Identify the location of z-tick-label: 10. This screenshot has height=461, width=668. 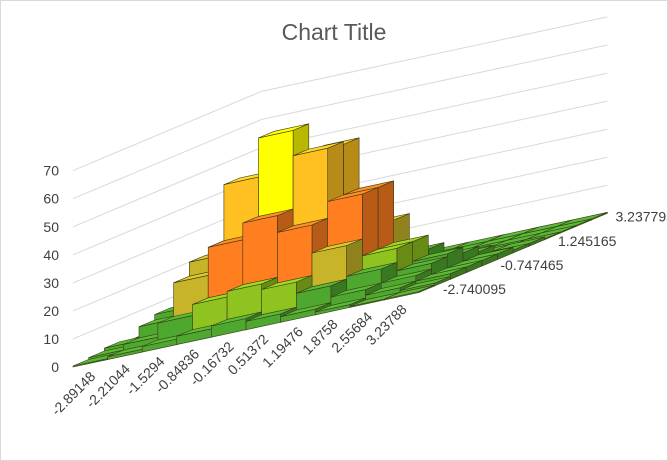
(51, 339).